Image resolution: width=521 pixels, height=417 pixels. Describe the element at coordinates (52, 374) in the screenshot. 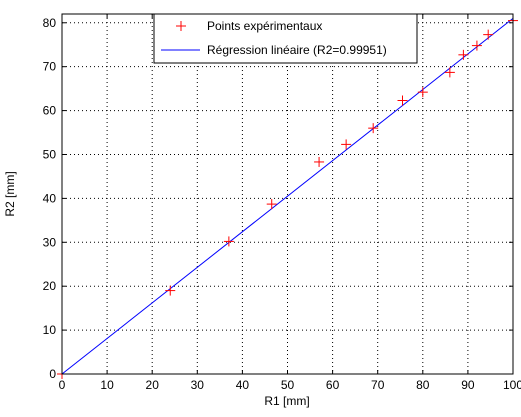

I see `y-tick-label: 0` at that location.